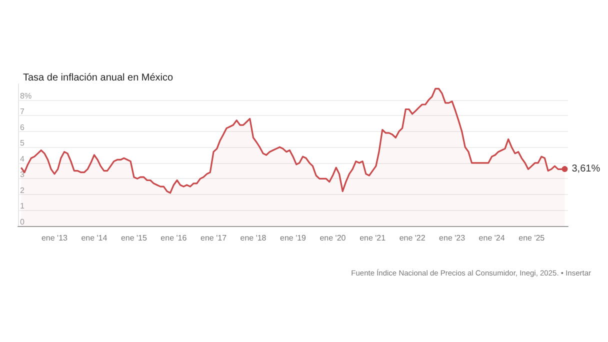 This screenshot has height=342, width=608. I want to click on x-tick-label: ene '15, so click(134, 238).